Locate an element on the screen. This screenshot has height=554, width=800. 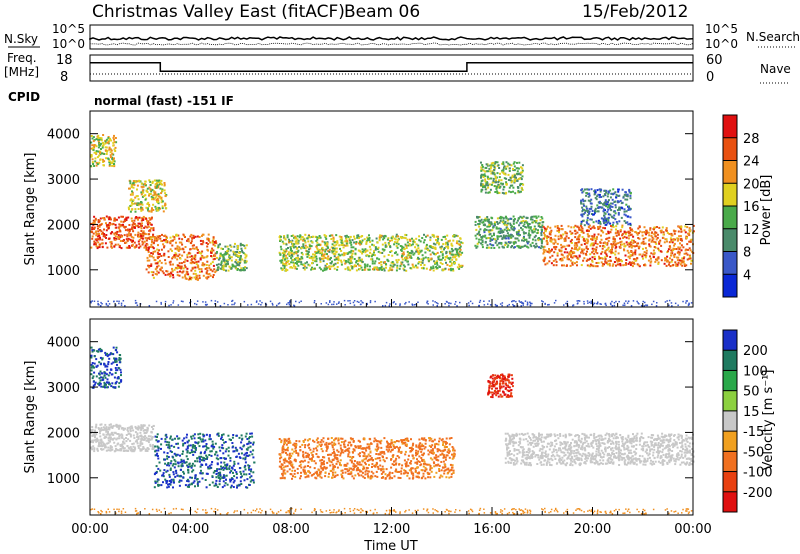
power-colorbar-swatch is located at coordinates (730, 194).